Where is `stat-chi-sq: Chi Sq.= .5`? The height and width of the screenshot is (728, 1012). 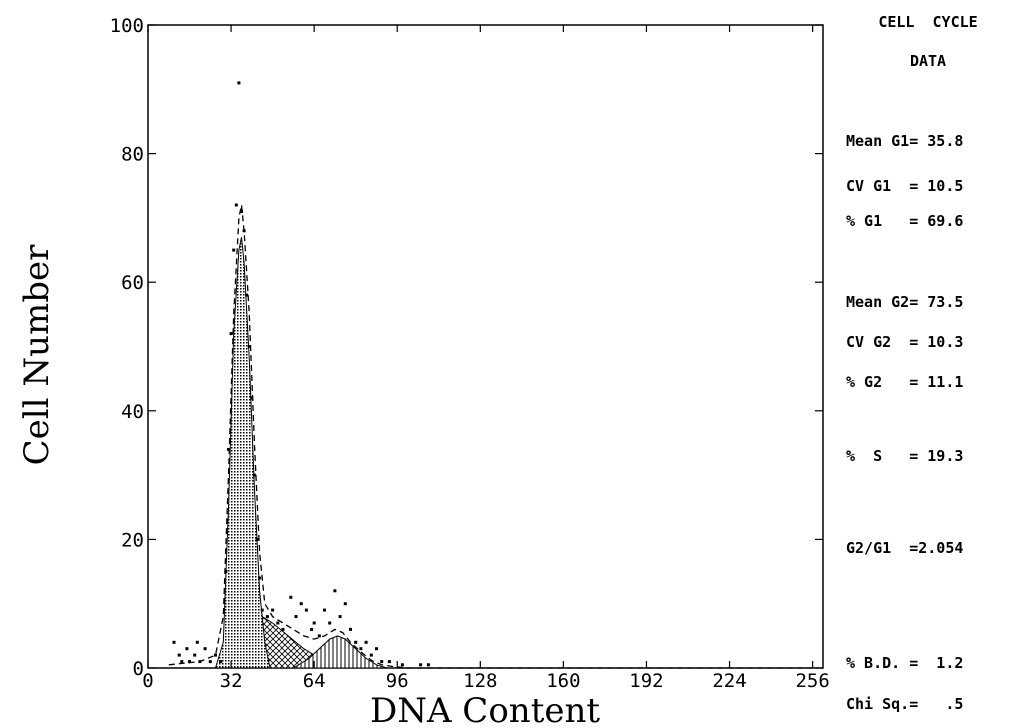
stat-chi-sq: Chi Sq.= .5 is located at coordinates (904, 704).